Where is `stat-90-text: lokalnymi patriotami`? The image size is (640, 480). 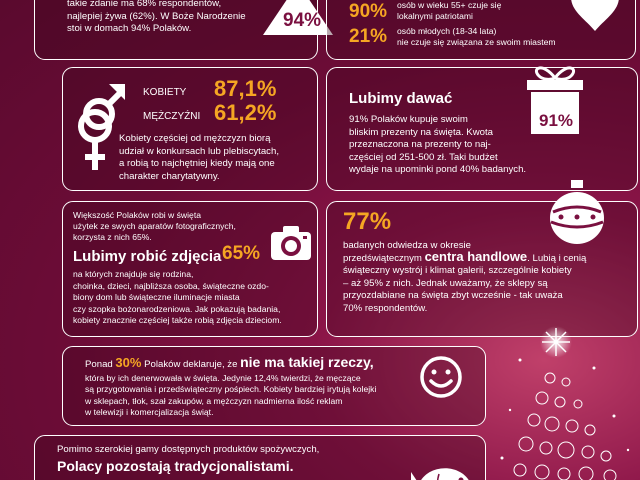
stat-90-text: lokalnymi patriotami is located at coordinates (435, 16).